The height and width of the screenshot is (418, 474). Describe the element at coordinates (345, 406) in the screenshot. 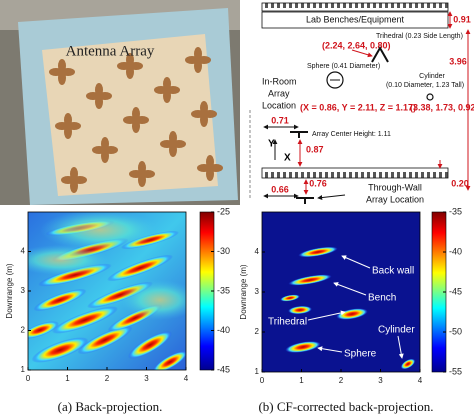

I see `caption: (b) CF-corrected back-projection.` at that location.